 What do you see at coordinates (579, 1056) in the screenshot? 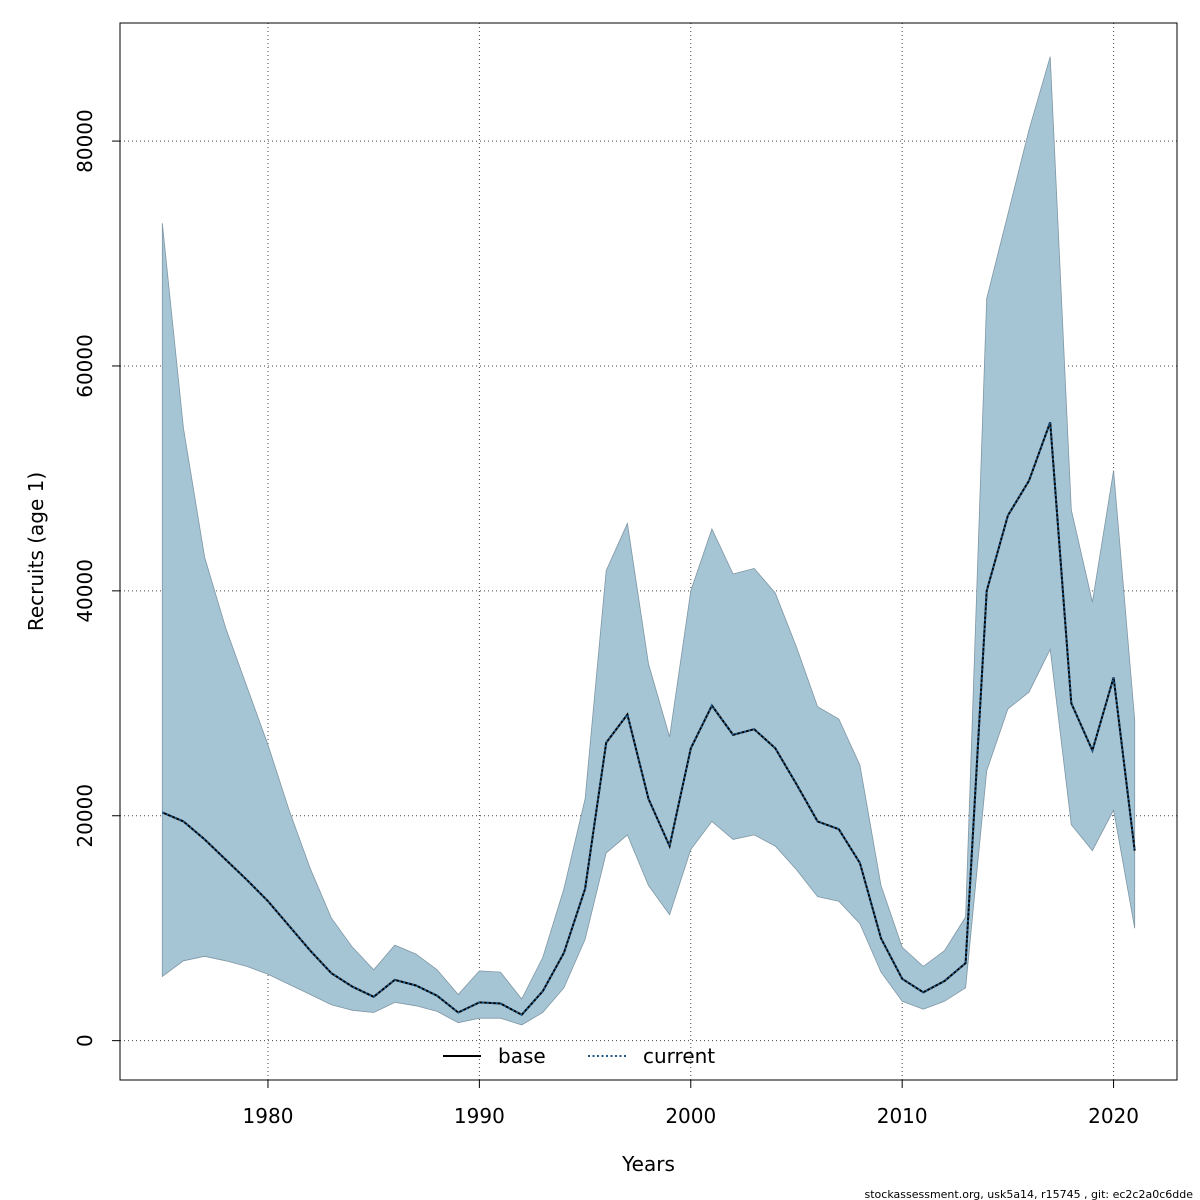
I see `legend: base current` at bounding box center [579, 1056].